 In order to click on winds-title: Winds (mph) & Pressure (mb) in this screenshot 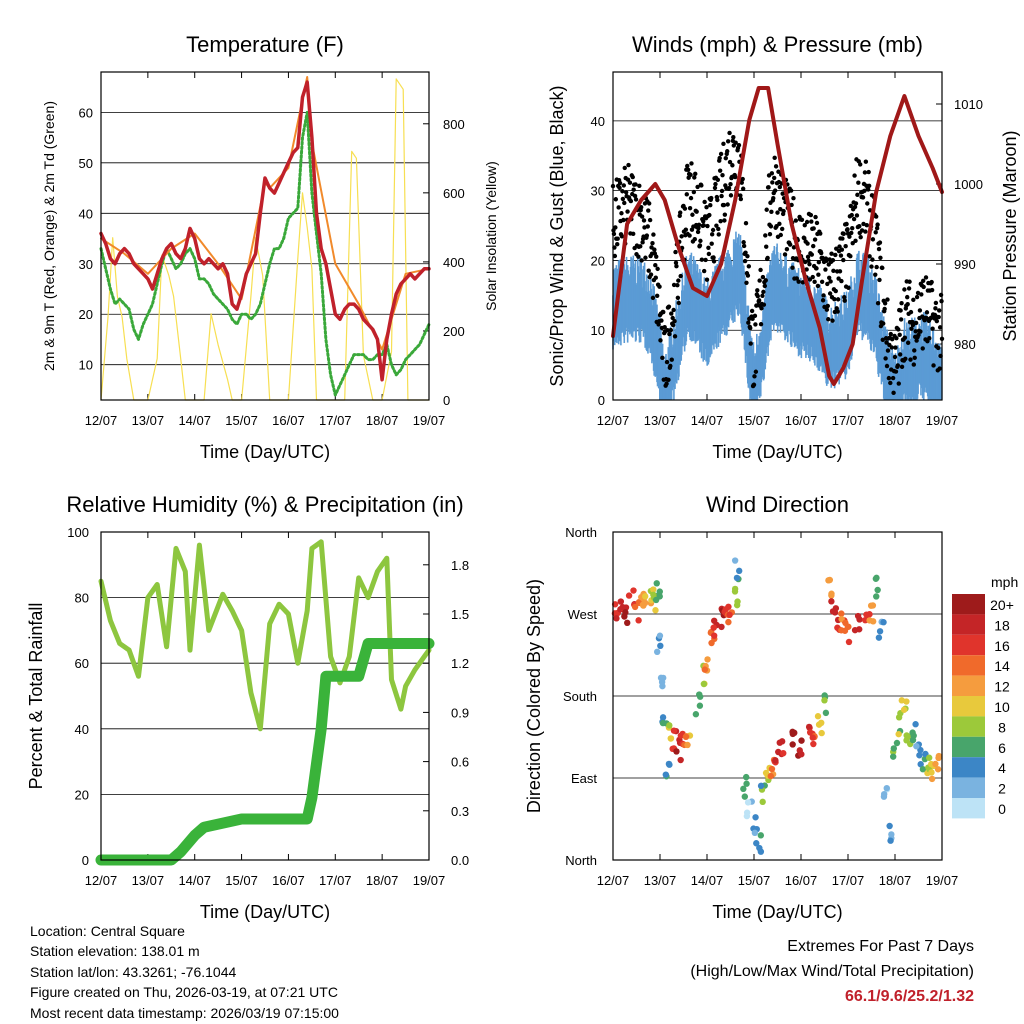, I will do `click(777, 44)`.